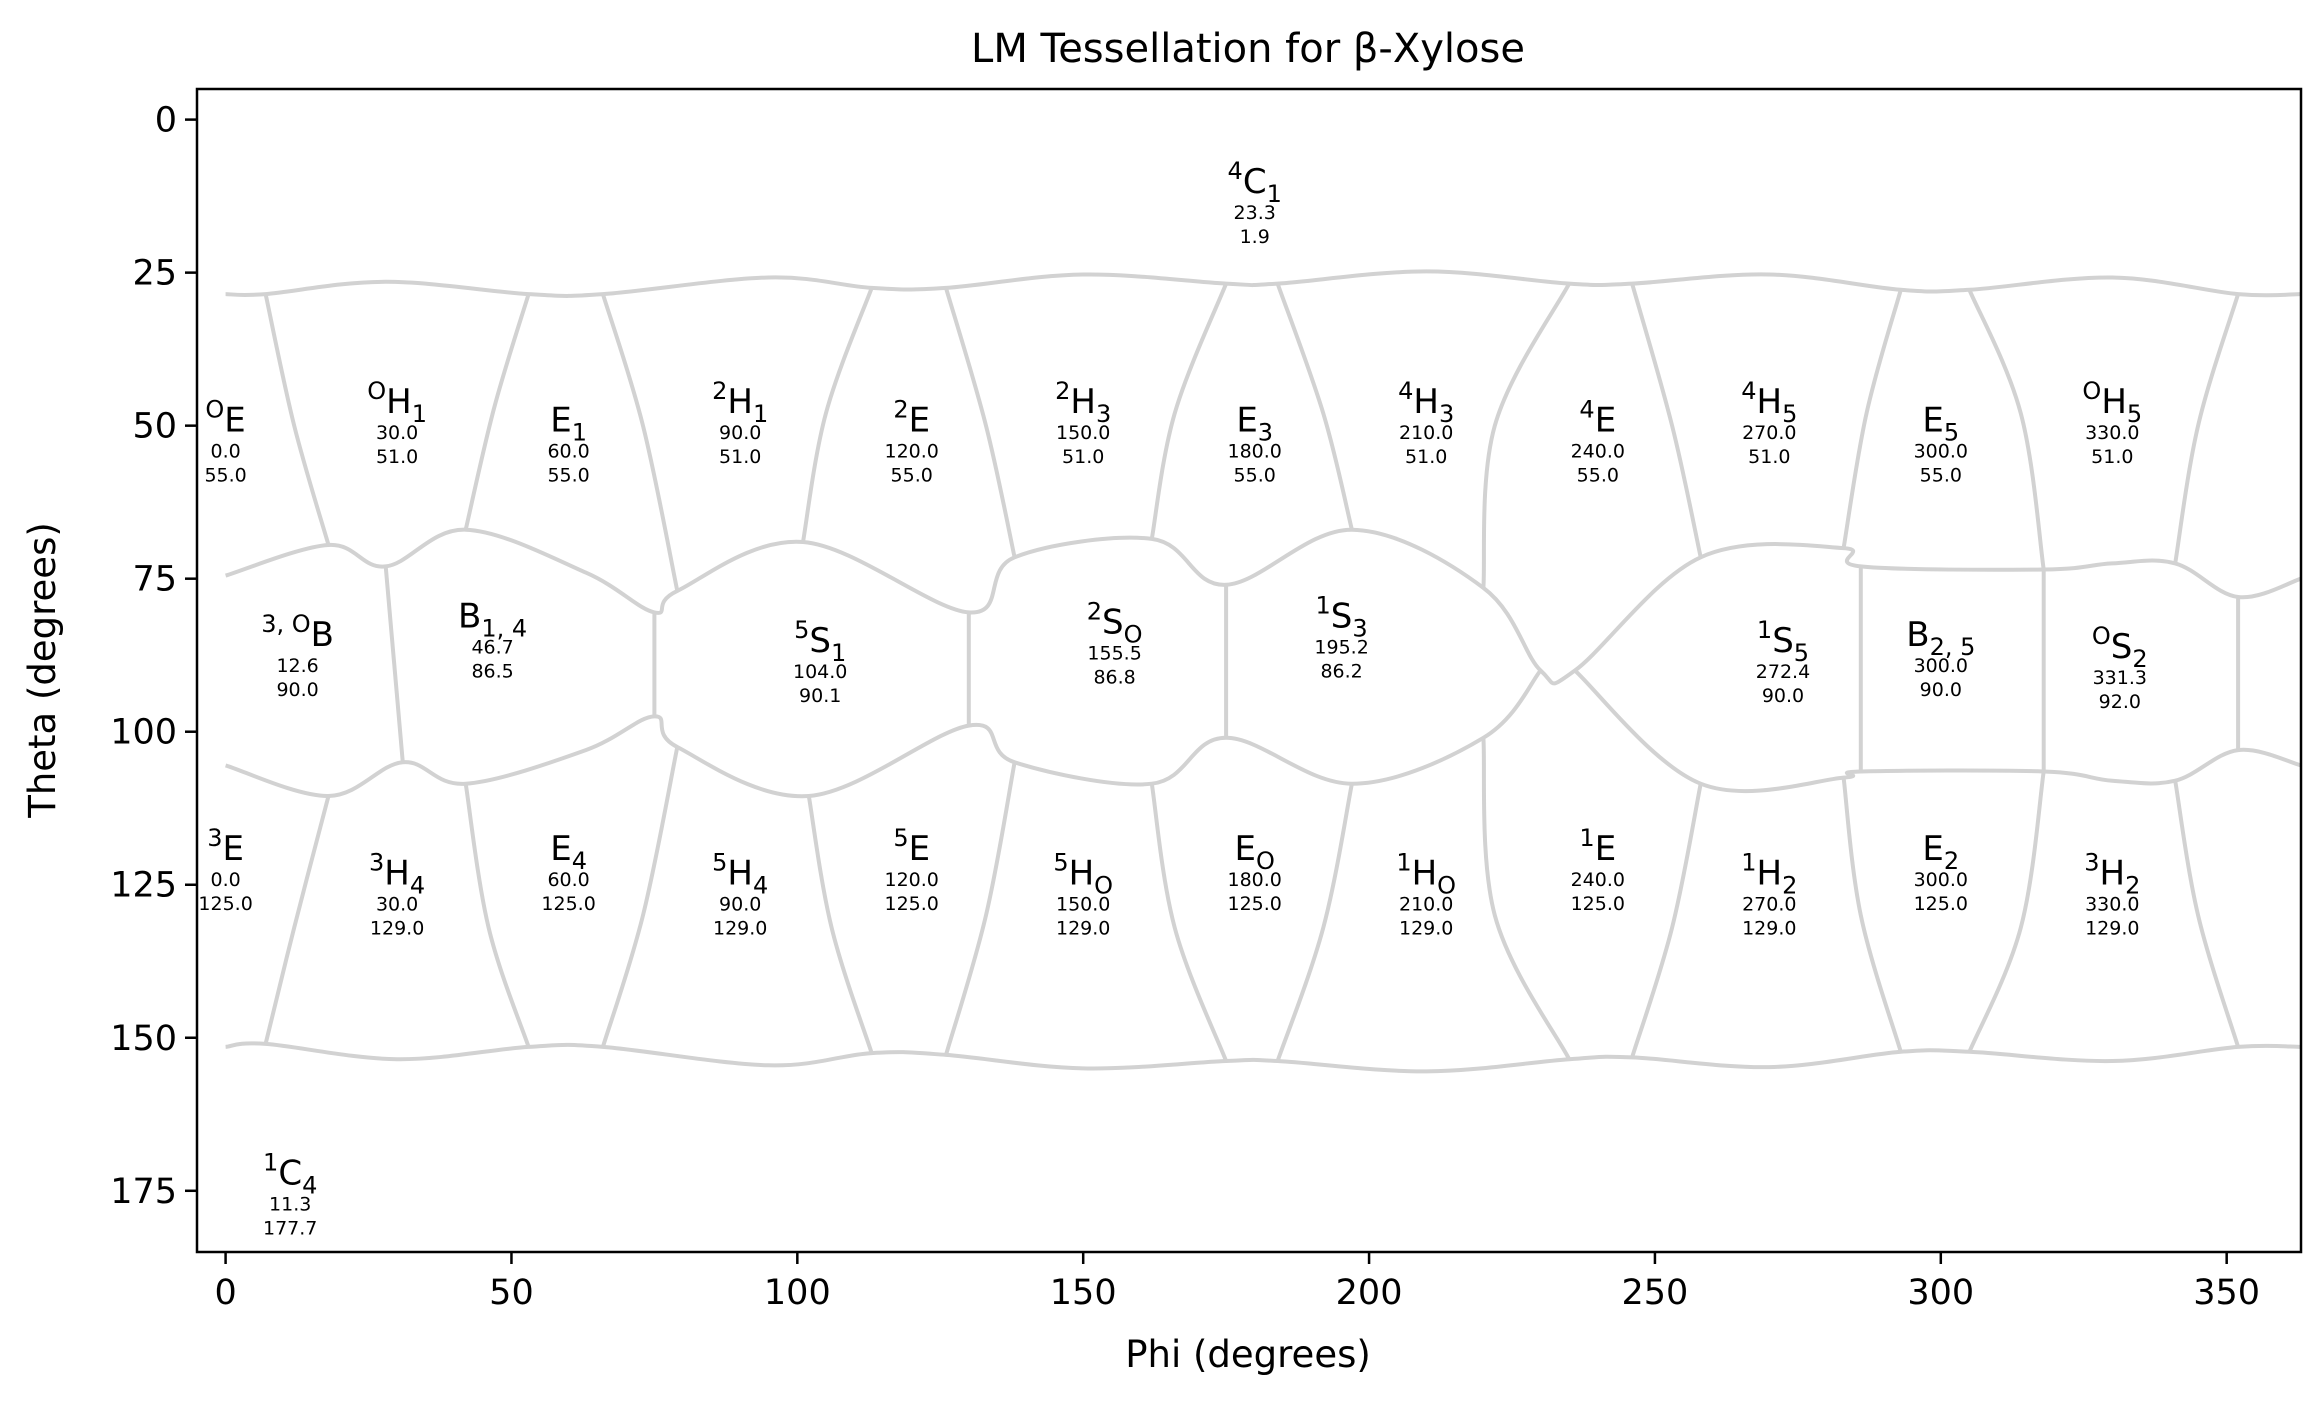 The width and height of the screenshot is (2323, 1404). I want to click on y-tick-label: 25, so click(154, 274).